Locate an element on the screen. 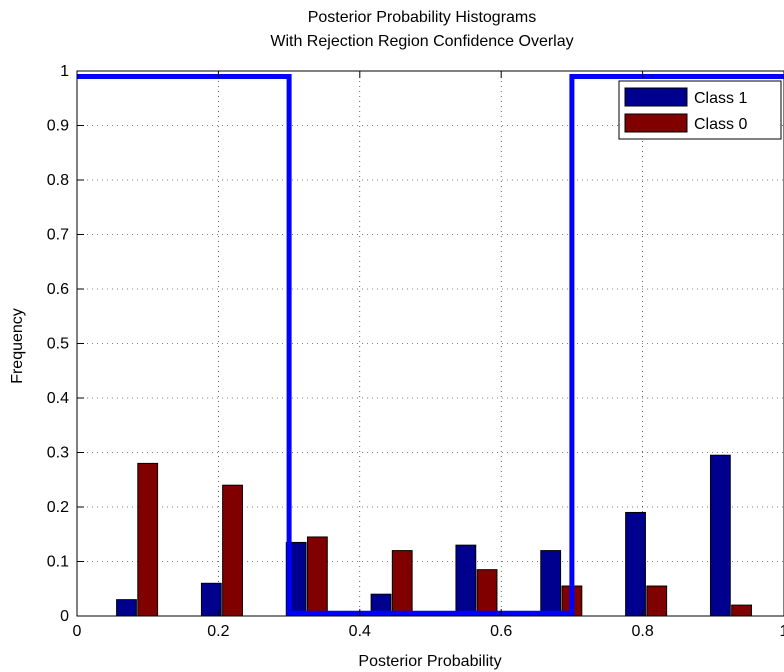  y-tick-label: 0.4 is located at coordinates (58, 398).